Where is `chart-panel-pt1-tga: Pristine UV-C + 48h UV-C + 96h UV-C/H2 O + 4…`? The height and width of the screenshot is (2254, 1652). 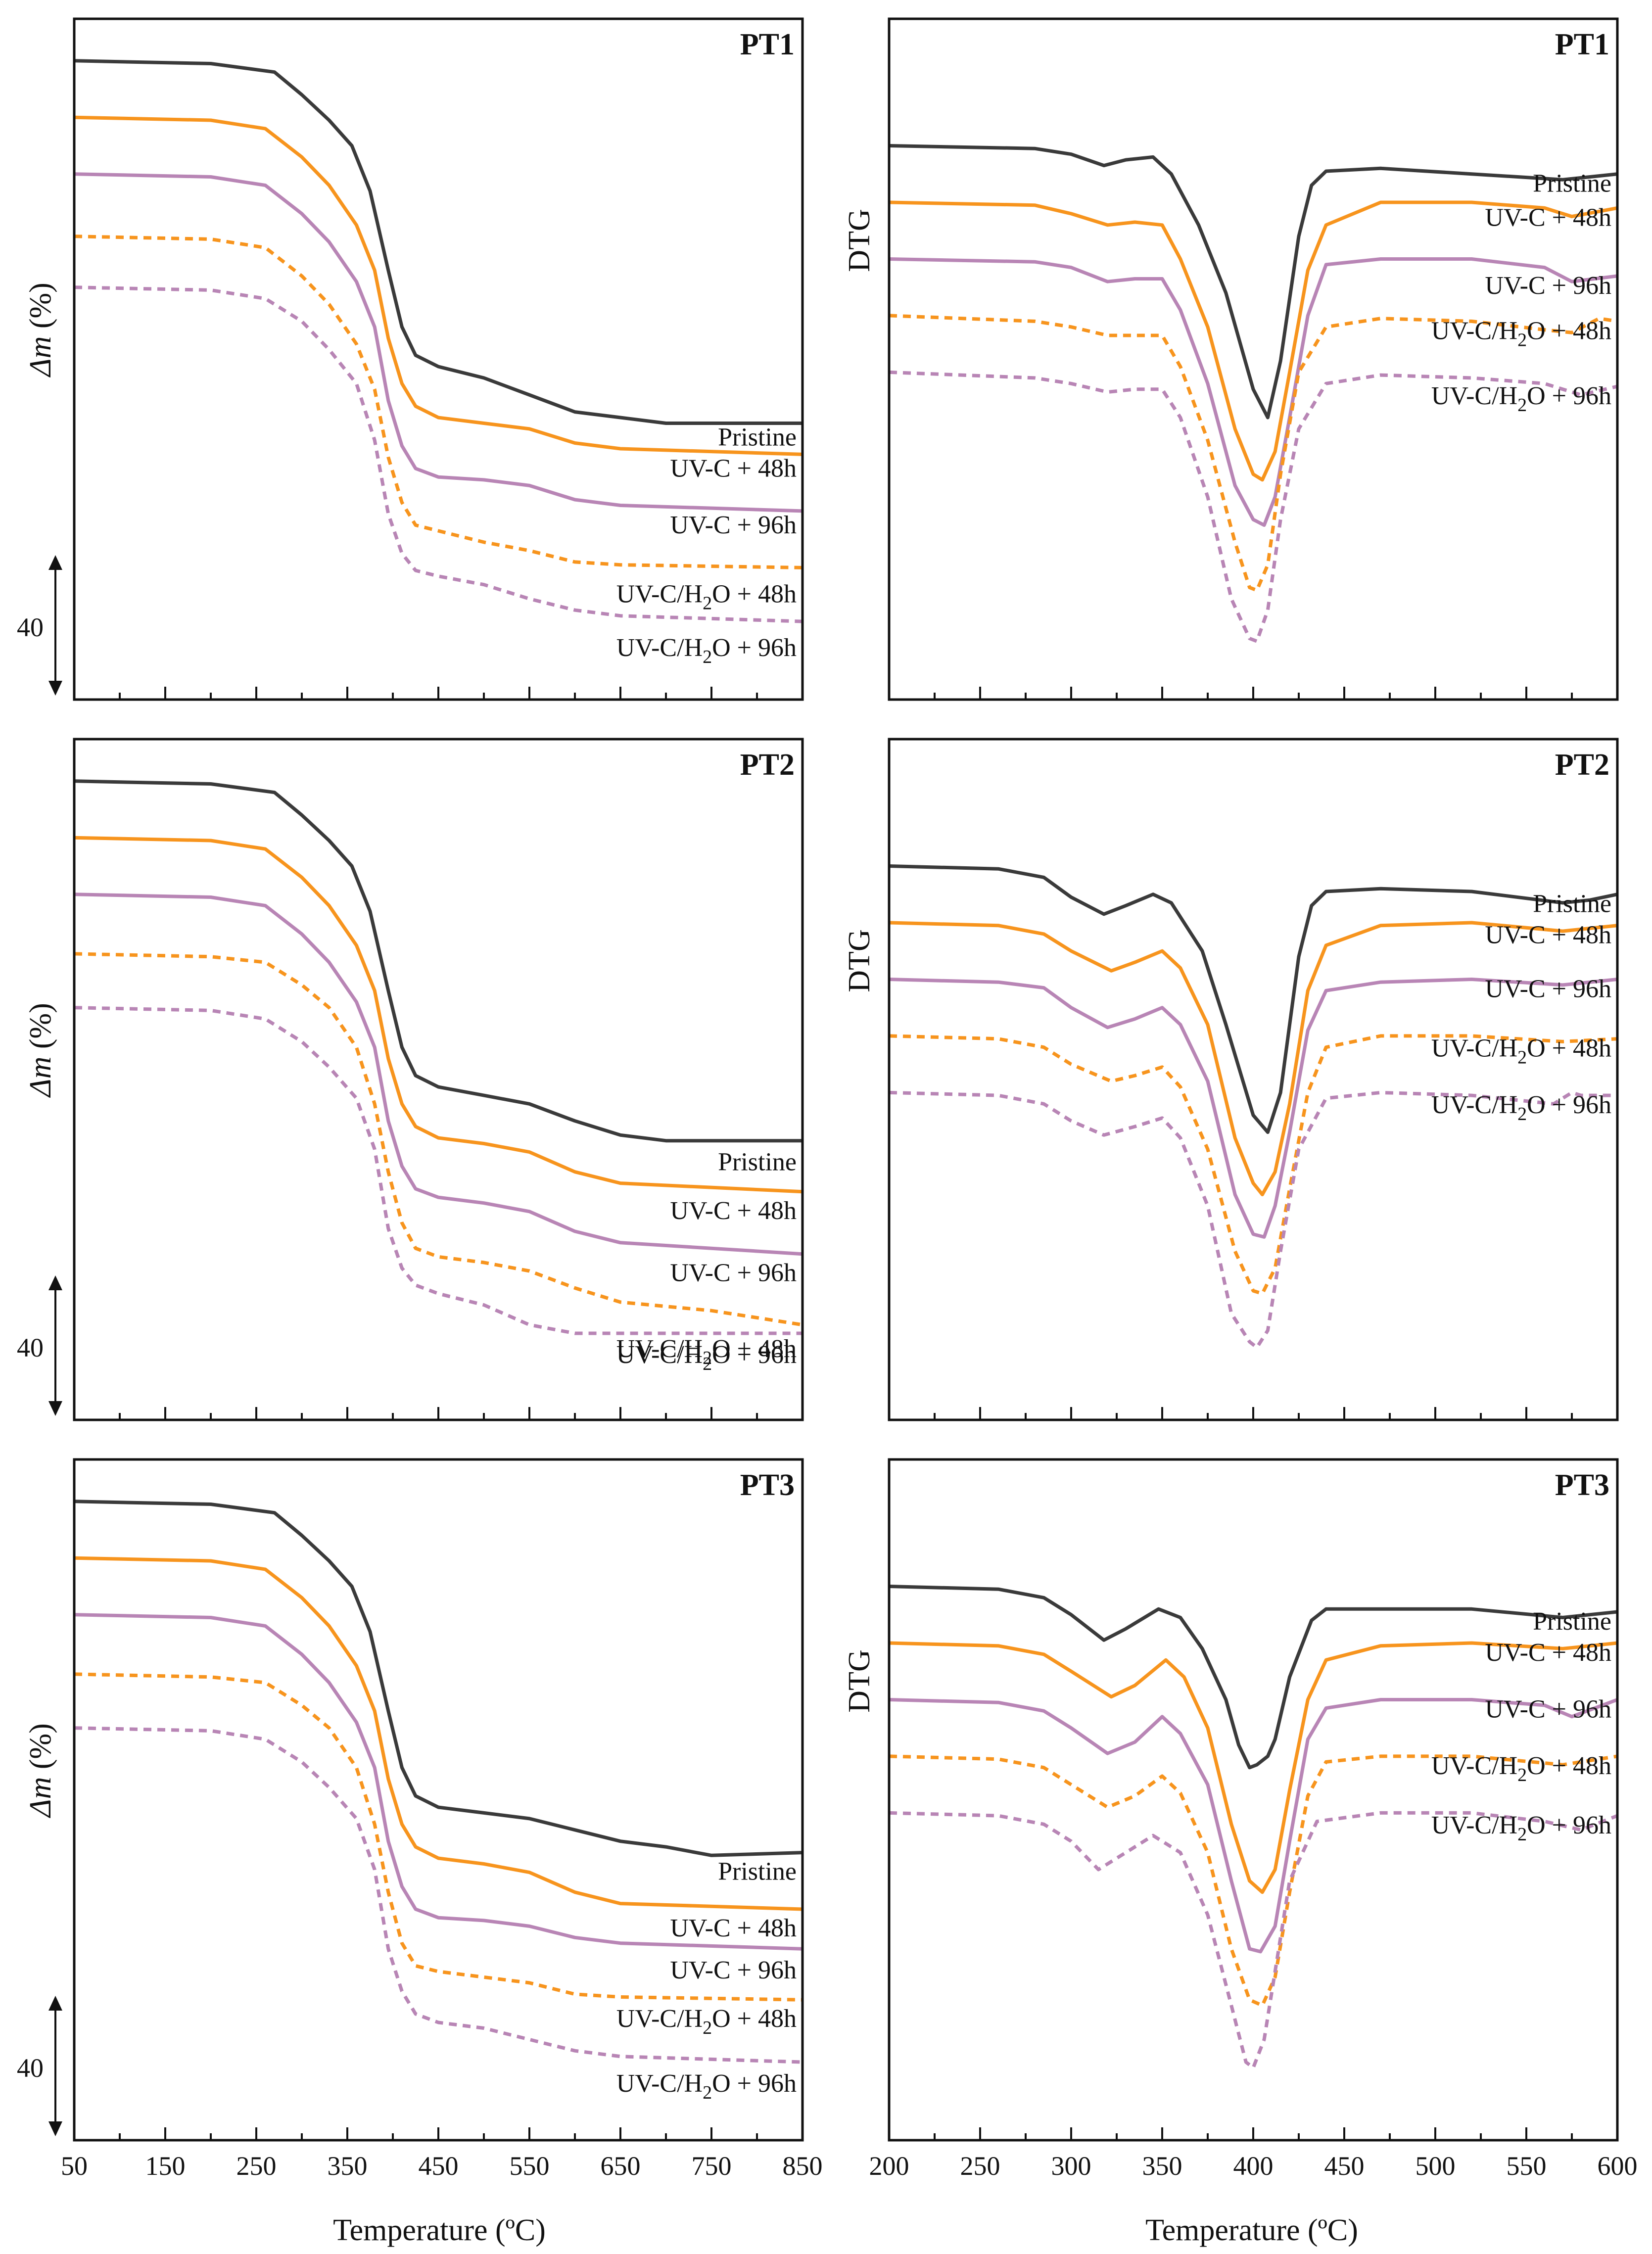 chart-panel-pt1-tga: Pristine UV-C + 48h UV-C + 96h UV-C/H2 O + 4… is located at coordinates (410, 359).